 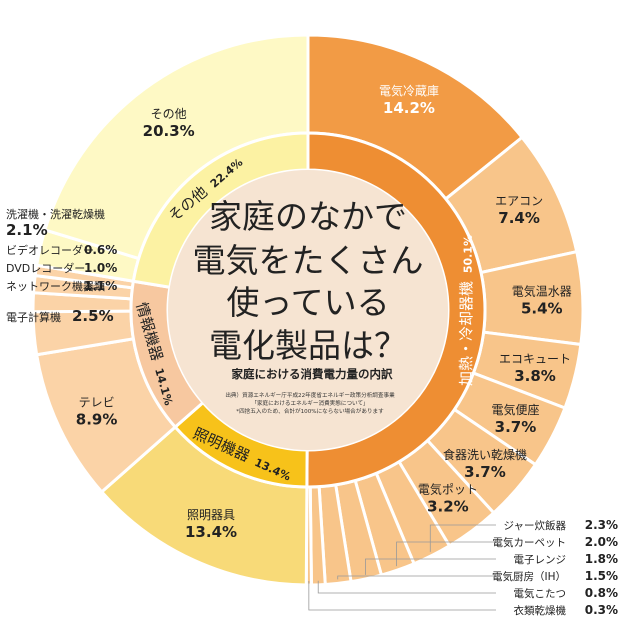 What do you see at coordinates (211, 532) in the screenshot?
I see `outer-value-13: 13.4%` at bounding box center [211, 532].